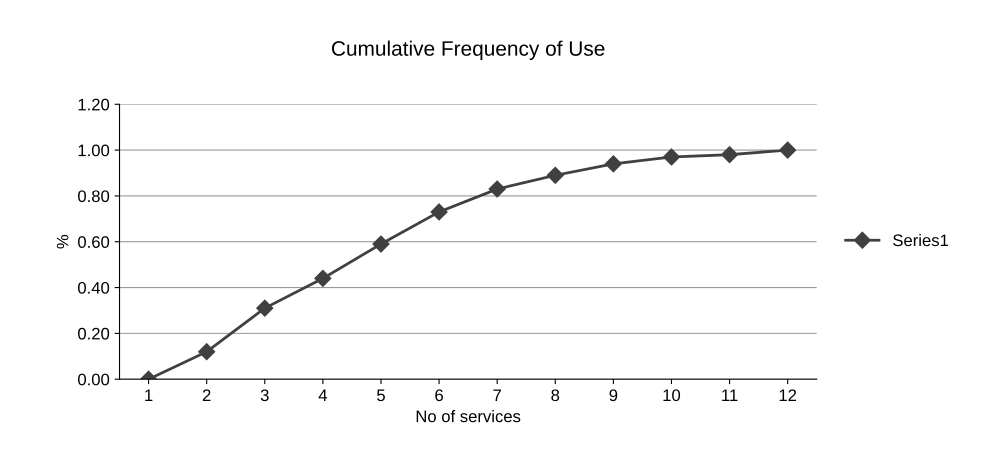  What do you see at coordinates (920, 240) in the screenshot?
I see `legend-label: Series1` at bounding box center [920, 240].